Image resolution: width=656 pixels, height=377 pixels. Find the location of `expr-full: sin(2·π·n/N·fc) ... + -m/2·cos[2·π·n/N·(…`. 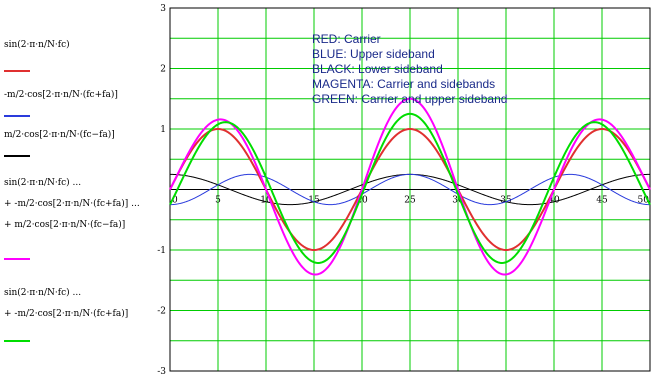

expr-full: sin(2·π·n/N·fc) ... + -m/2·cos[2·π·n/N·(… is located at coordinates (72, 204).